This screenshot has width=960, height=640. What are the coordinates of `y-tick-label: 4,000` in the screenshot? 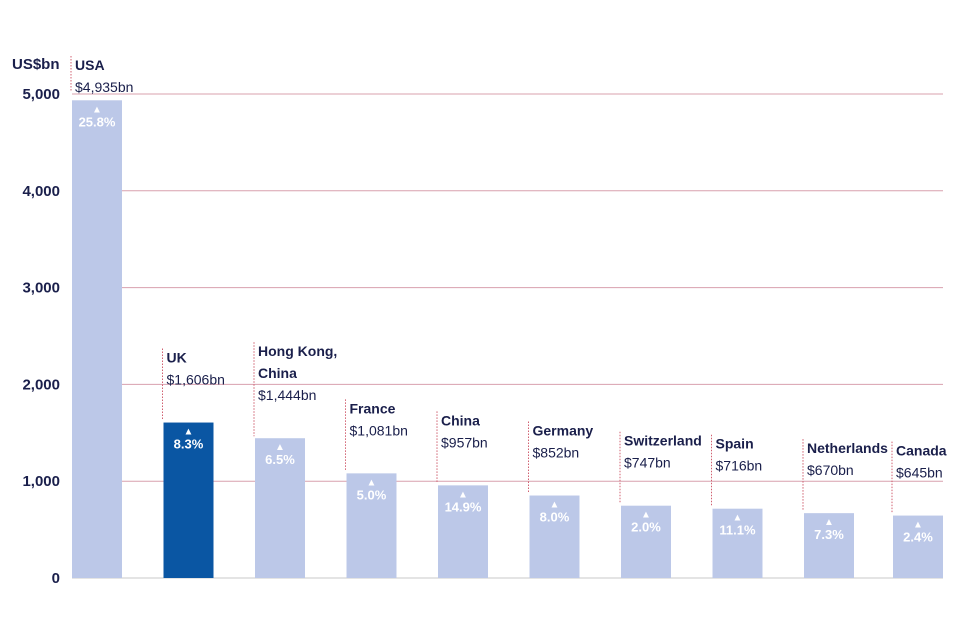 It's located at (41, 191).